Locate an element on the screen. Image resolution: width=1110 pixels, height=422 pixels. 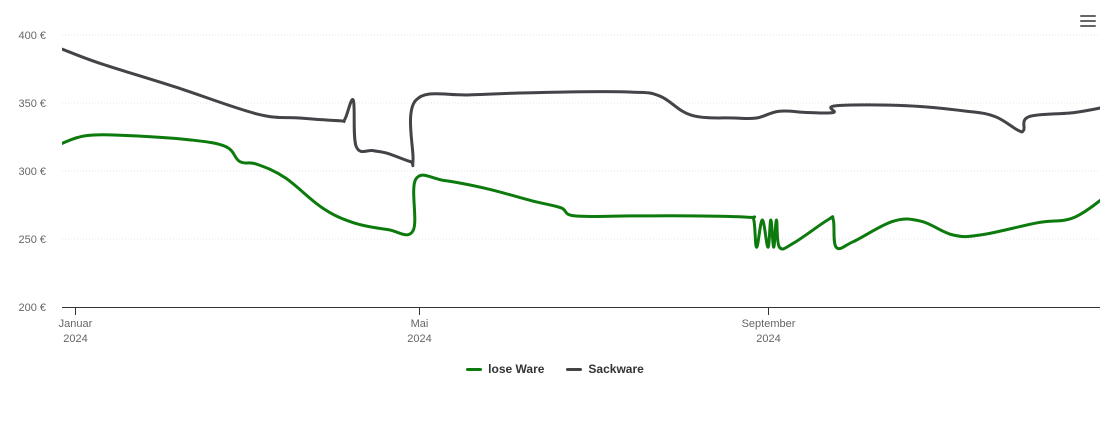
legend-item: Sackware is located at coordinates (605, 369).